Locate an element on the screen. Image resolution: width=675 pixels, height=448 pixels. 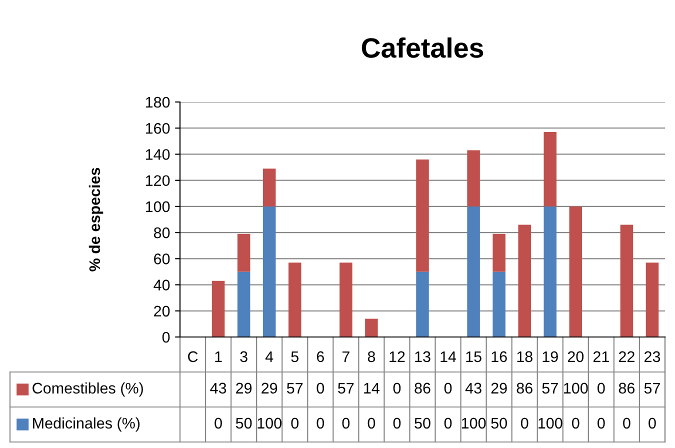
x-tick-label: 19 is located at coordinates (550, 356).